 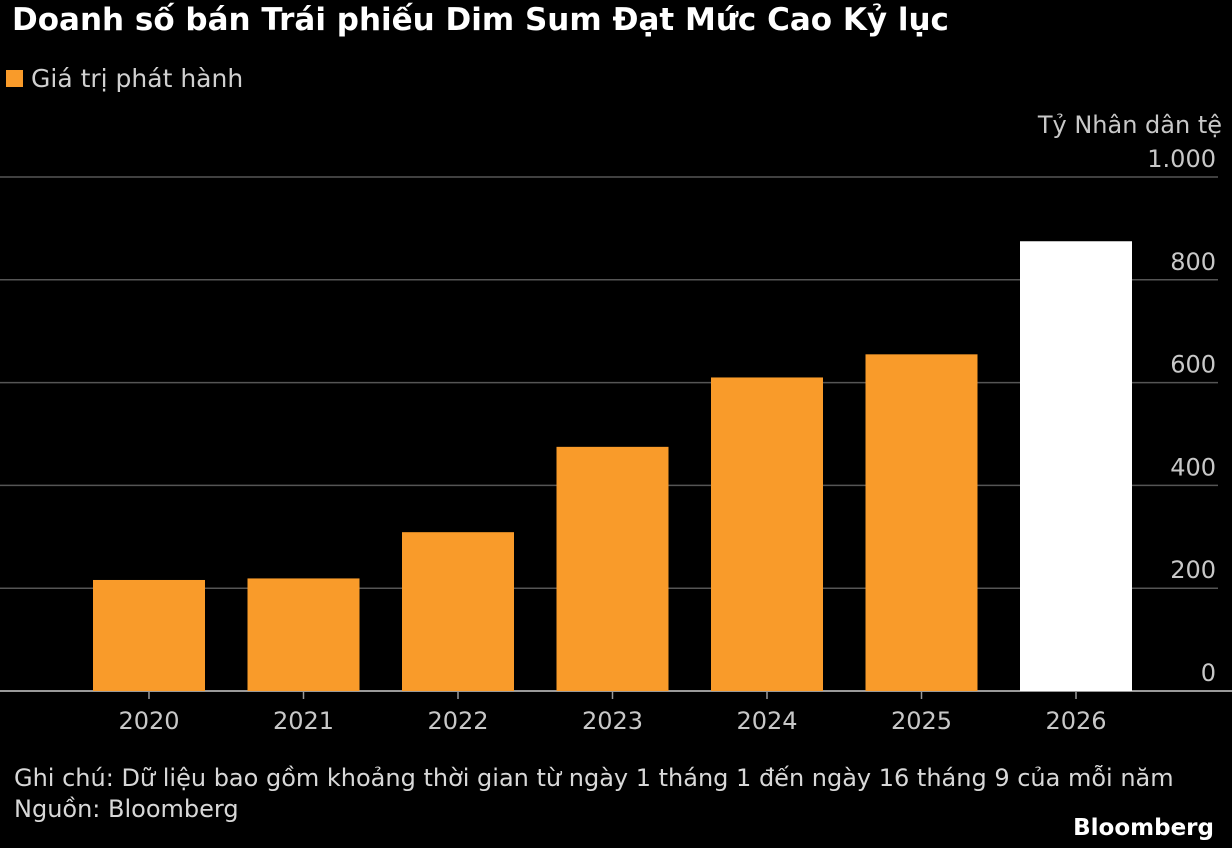 What do you see at coordinates (1193, 262) in the screenshot?
I see `y-tick-label: 800` at bounding box center [1193, 262].